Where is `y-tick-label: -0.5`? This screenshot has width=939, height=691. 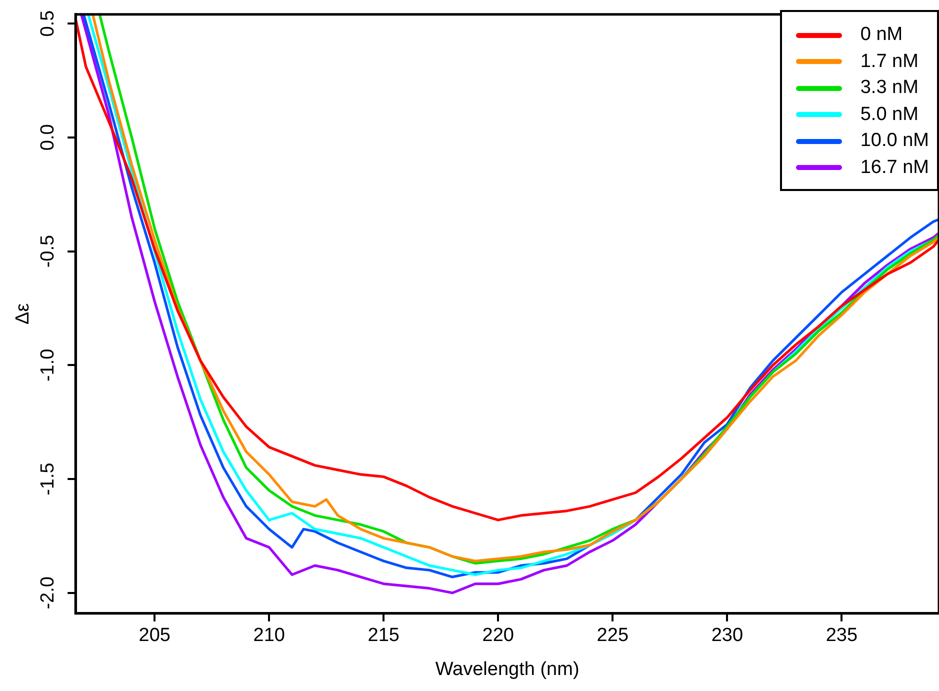
y-tick-label: -0.5 is located at coordinates (47, 251).